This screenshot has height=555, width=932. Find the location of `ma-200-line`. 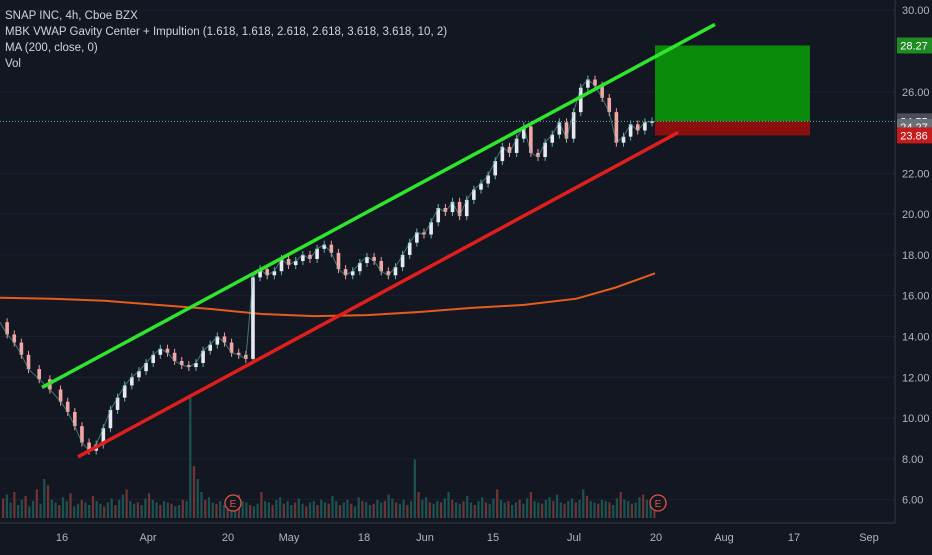

ma-200-line is located at coordinates (328, 295).